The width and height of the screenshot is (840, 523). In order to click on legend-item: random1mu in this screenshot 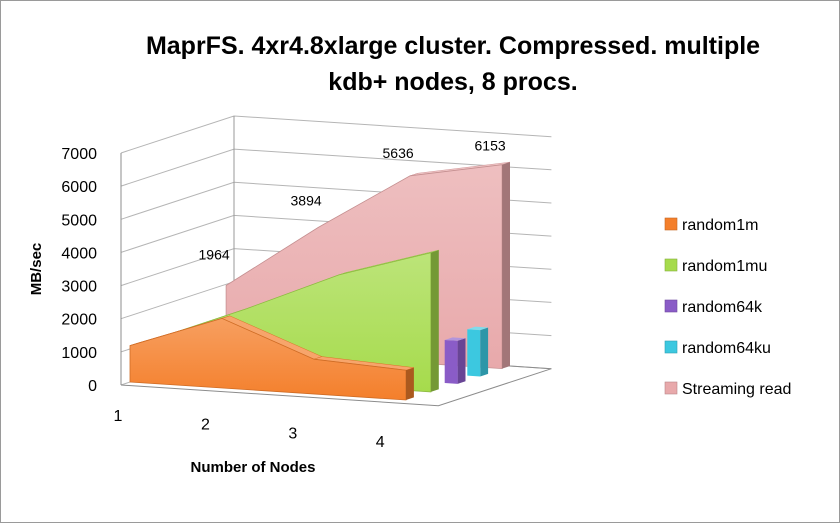, I will do `click(715, 266)`.